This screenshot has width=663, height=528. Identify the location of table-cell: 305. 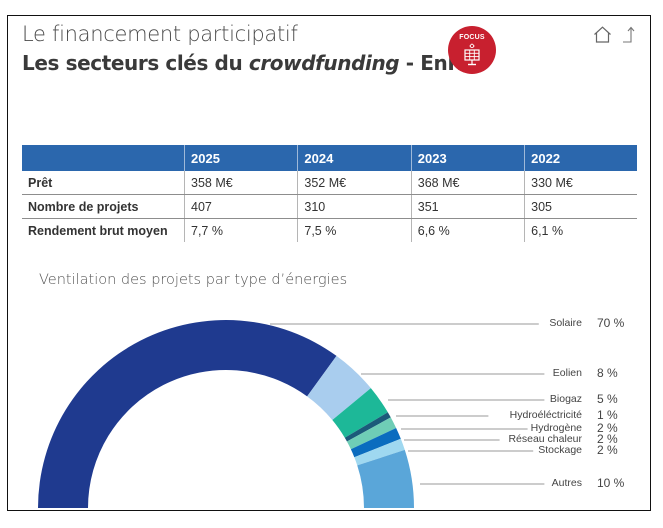
(580, 206).